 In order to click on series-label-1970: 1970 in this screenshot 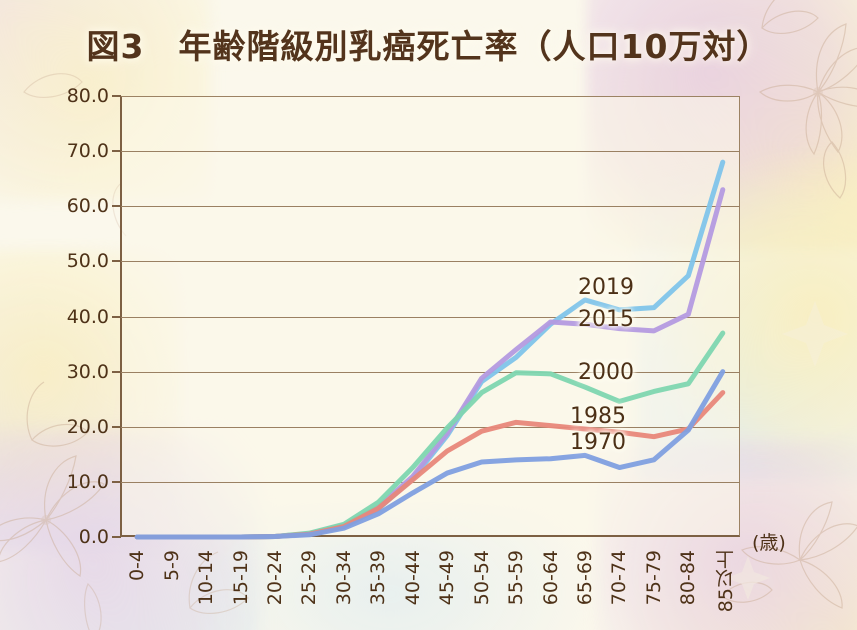, I will do `click(598, 442)`.